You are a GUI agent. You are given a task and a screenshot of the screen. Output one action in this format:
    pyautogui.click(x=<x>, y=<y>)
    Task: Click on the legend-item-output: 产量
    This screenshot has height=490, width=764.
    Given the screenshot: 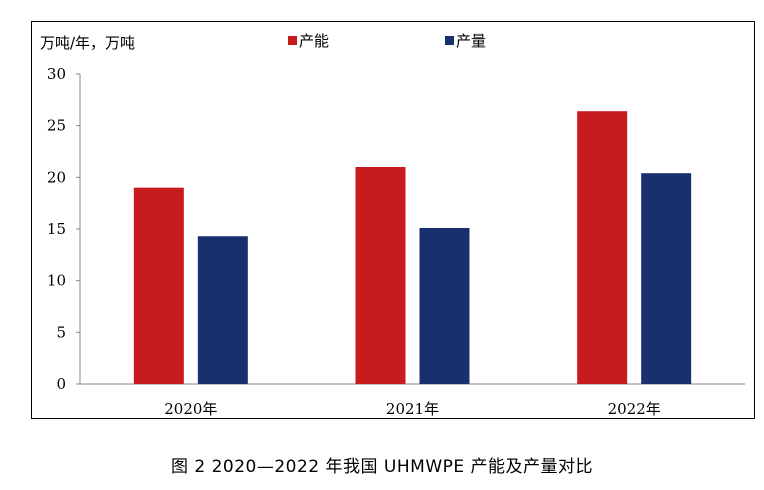 What is the action you would take?
    pyautogui.click(x=465, y=40)
    